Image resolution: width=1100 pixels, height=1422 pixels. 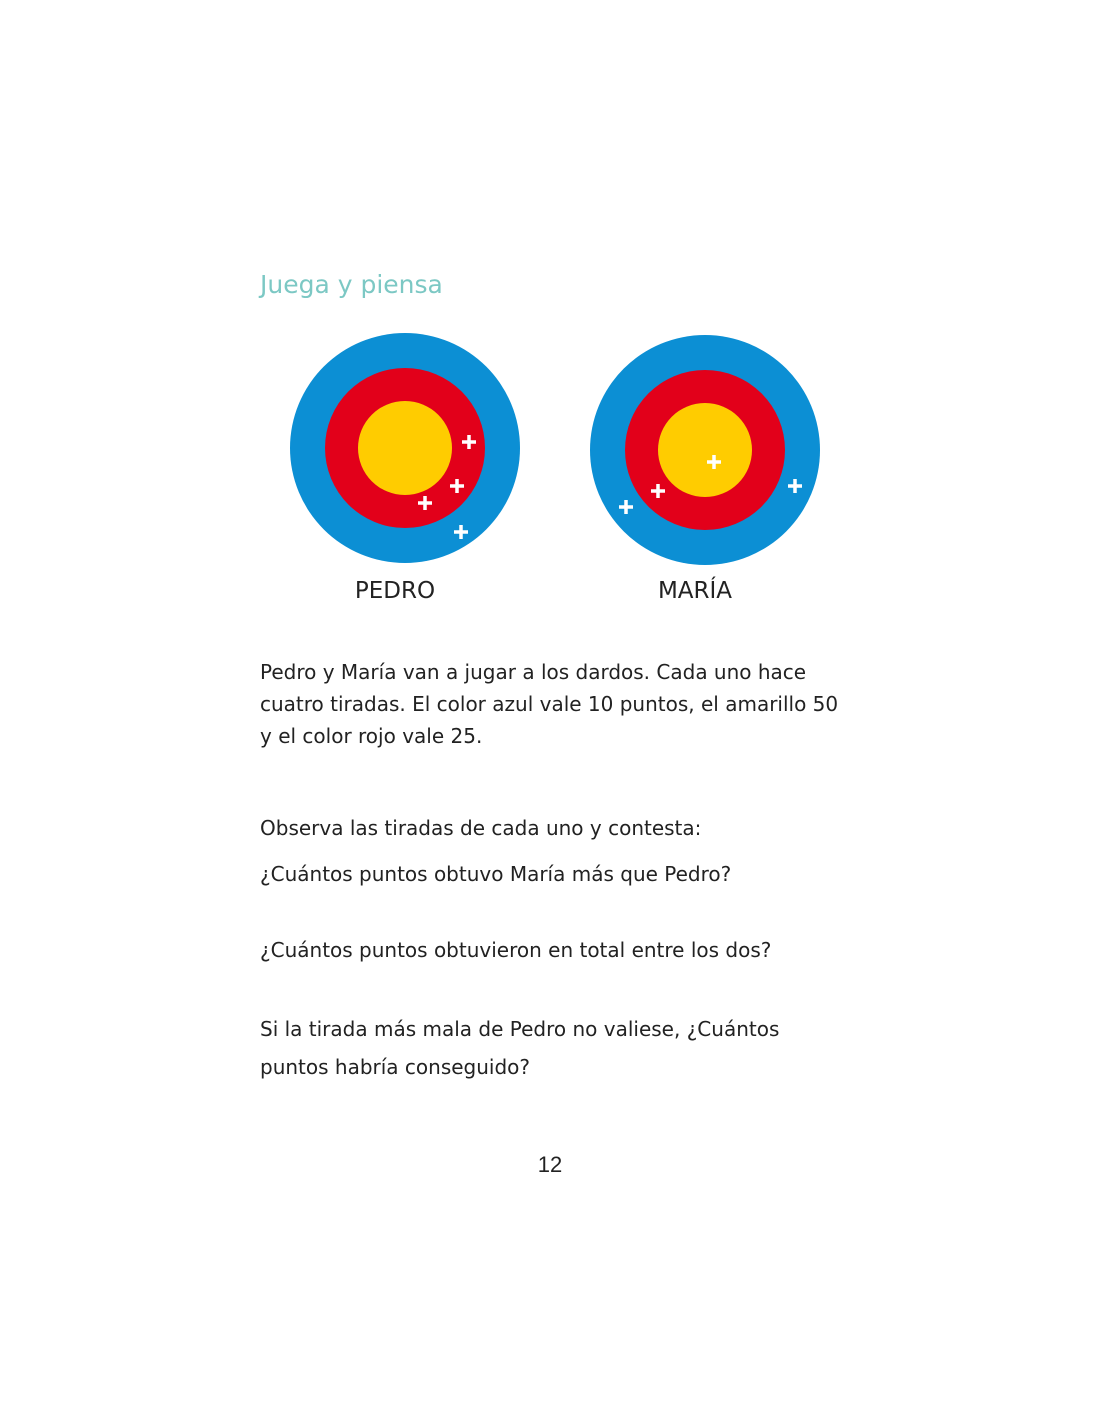 I want to click on target-pedro, so click(x=405, y=448).